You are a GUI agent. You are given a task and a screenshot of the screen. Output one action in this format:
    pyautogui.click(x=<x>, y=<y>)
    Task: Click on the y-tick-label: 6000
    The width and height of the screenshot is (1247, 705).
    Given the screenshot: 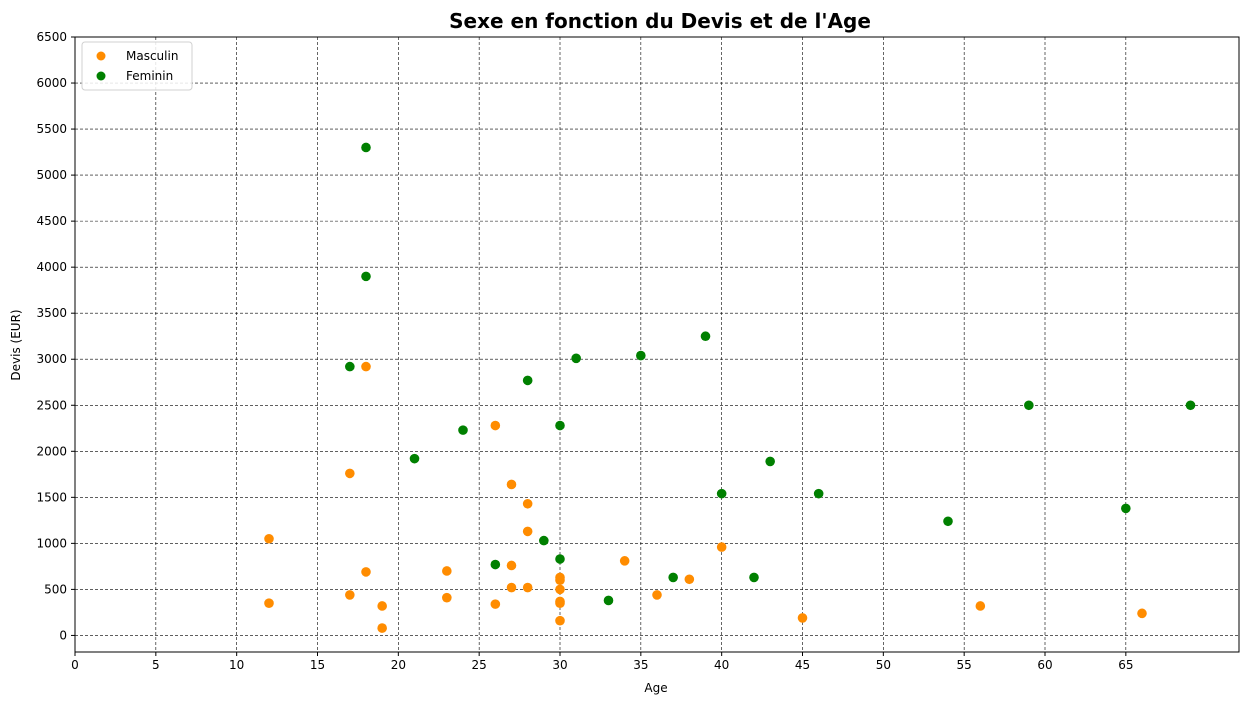 What is the action you would take?
    pyautogui.click(x=51, y=83)
    